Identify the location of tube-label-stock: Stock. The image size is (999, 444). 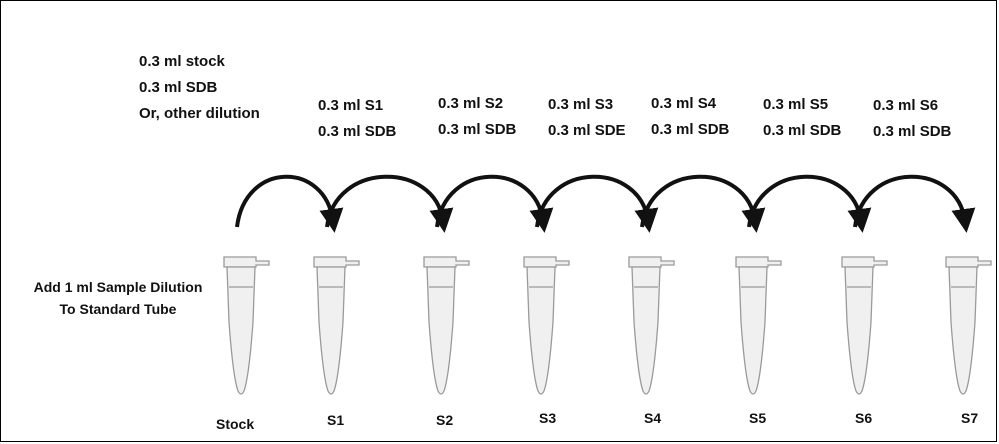
(235, 424).